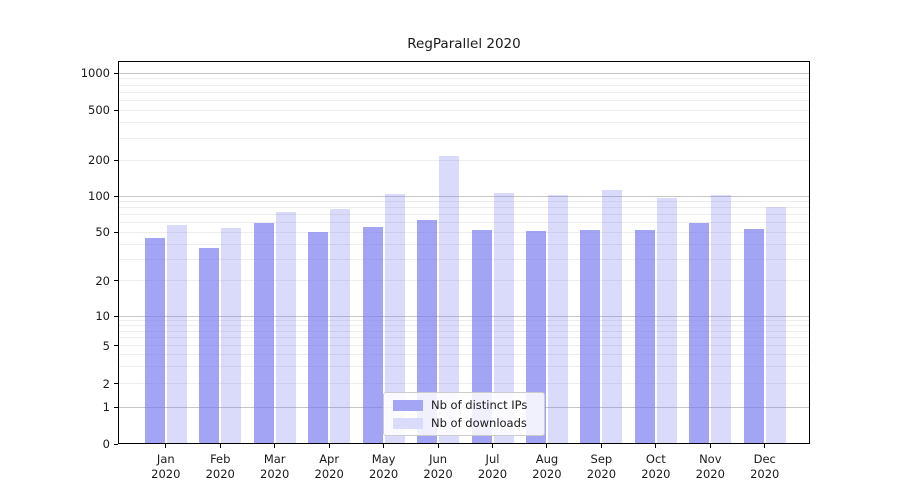 The image size is (900, 500). What do you see at coordinates (503, 318) in the screenshot?
I see `bar-jul-downloads` at bounding box center [503, 318].